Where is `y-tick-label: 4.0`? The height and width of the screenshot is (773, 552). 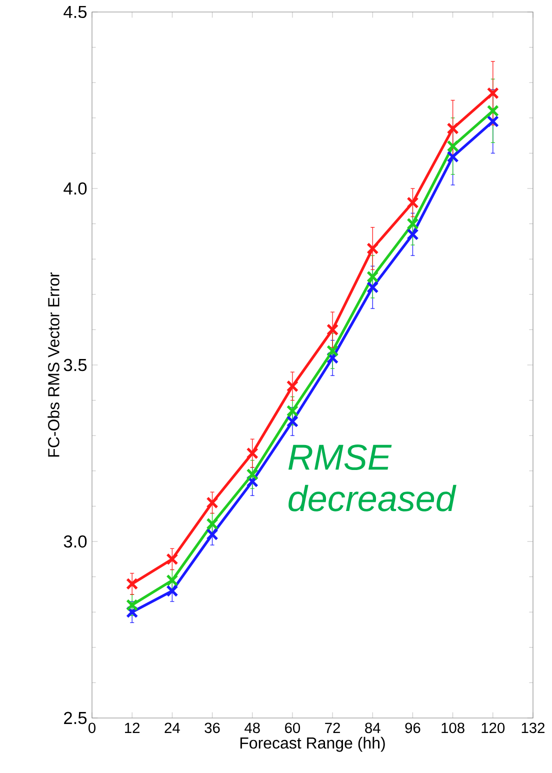
y-tick-label: 4.0 is located at coordinates (75, 188).